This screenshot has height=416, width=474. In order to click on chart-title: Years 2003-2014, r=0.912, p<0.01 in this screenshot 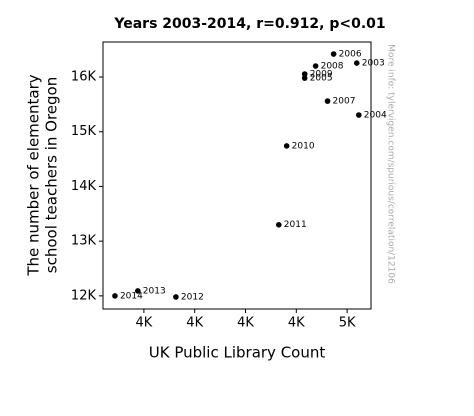, I will do `click(249, 24)`.